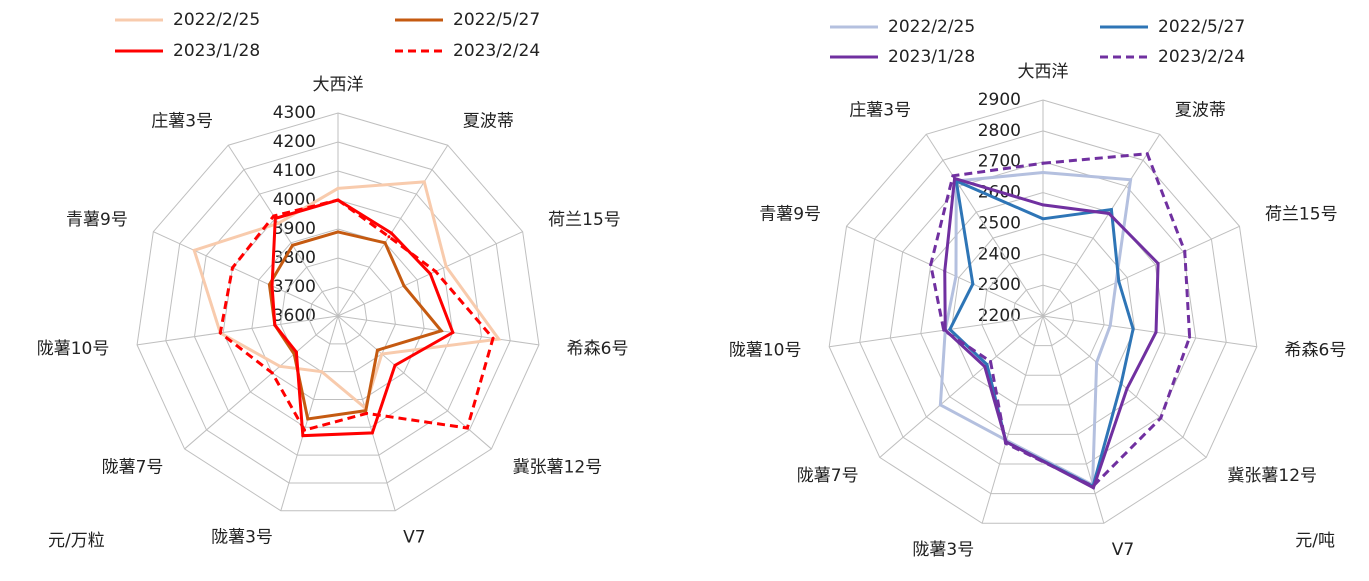  Describe the element at coordinates (76, 541) in the screenshot. I see `unit-label: 元/万粒` at that location.